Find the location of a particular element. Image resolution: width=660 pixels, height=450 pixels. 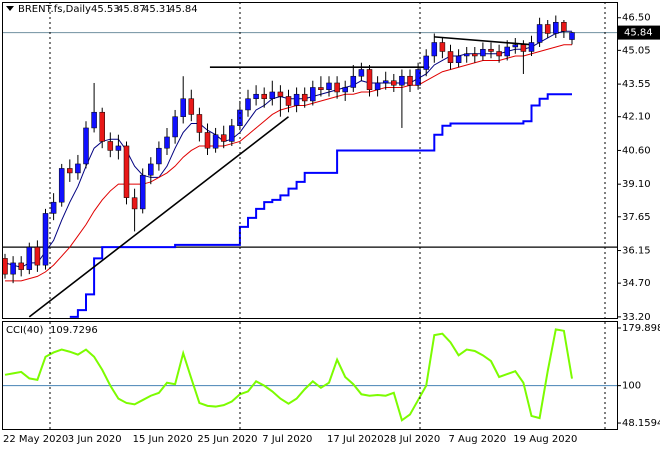

y-tick-label: 37.65 is located at coordinates (636, 217).